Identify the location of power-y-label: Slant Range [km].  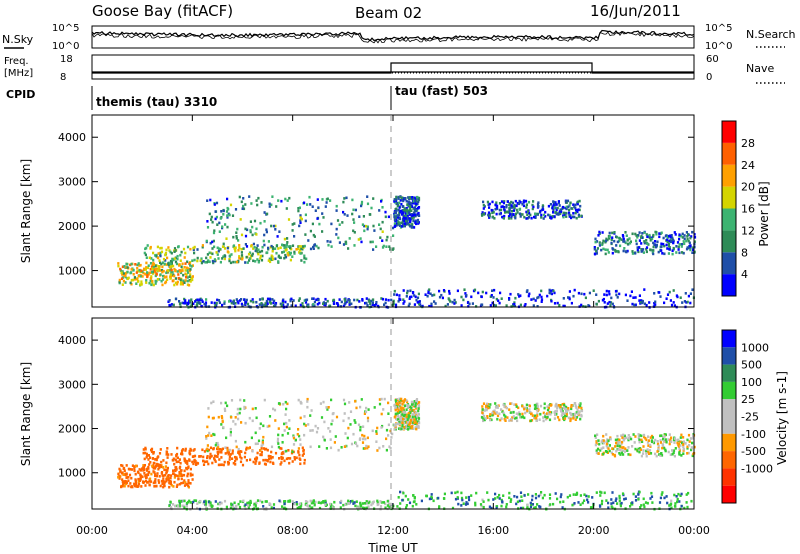
(26, 211).